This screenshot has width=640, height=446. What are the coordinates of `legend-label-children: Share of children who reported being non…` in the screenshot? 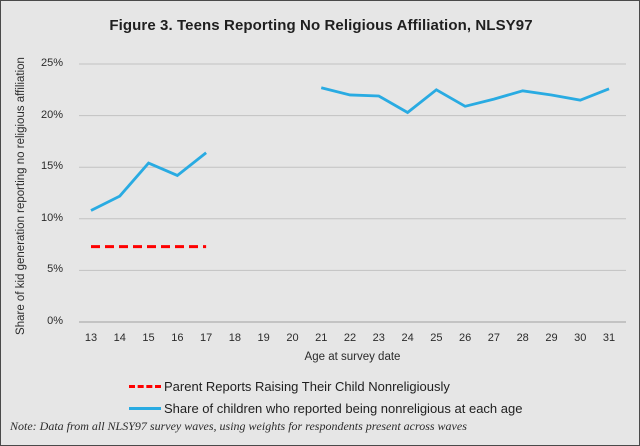 It's located at (343, 408).